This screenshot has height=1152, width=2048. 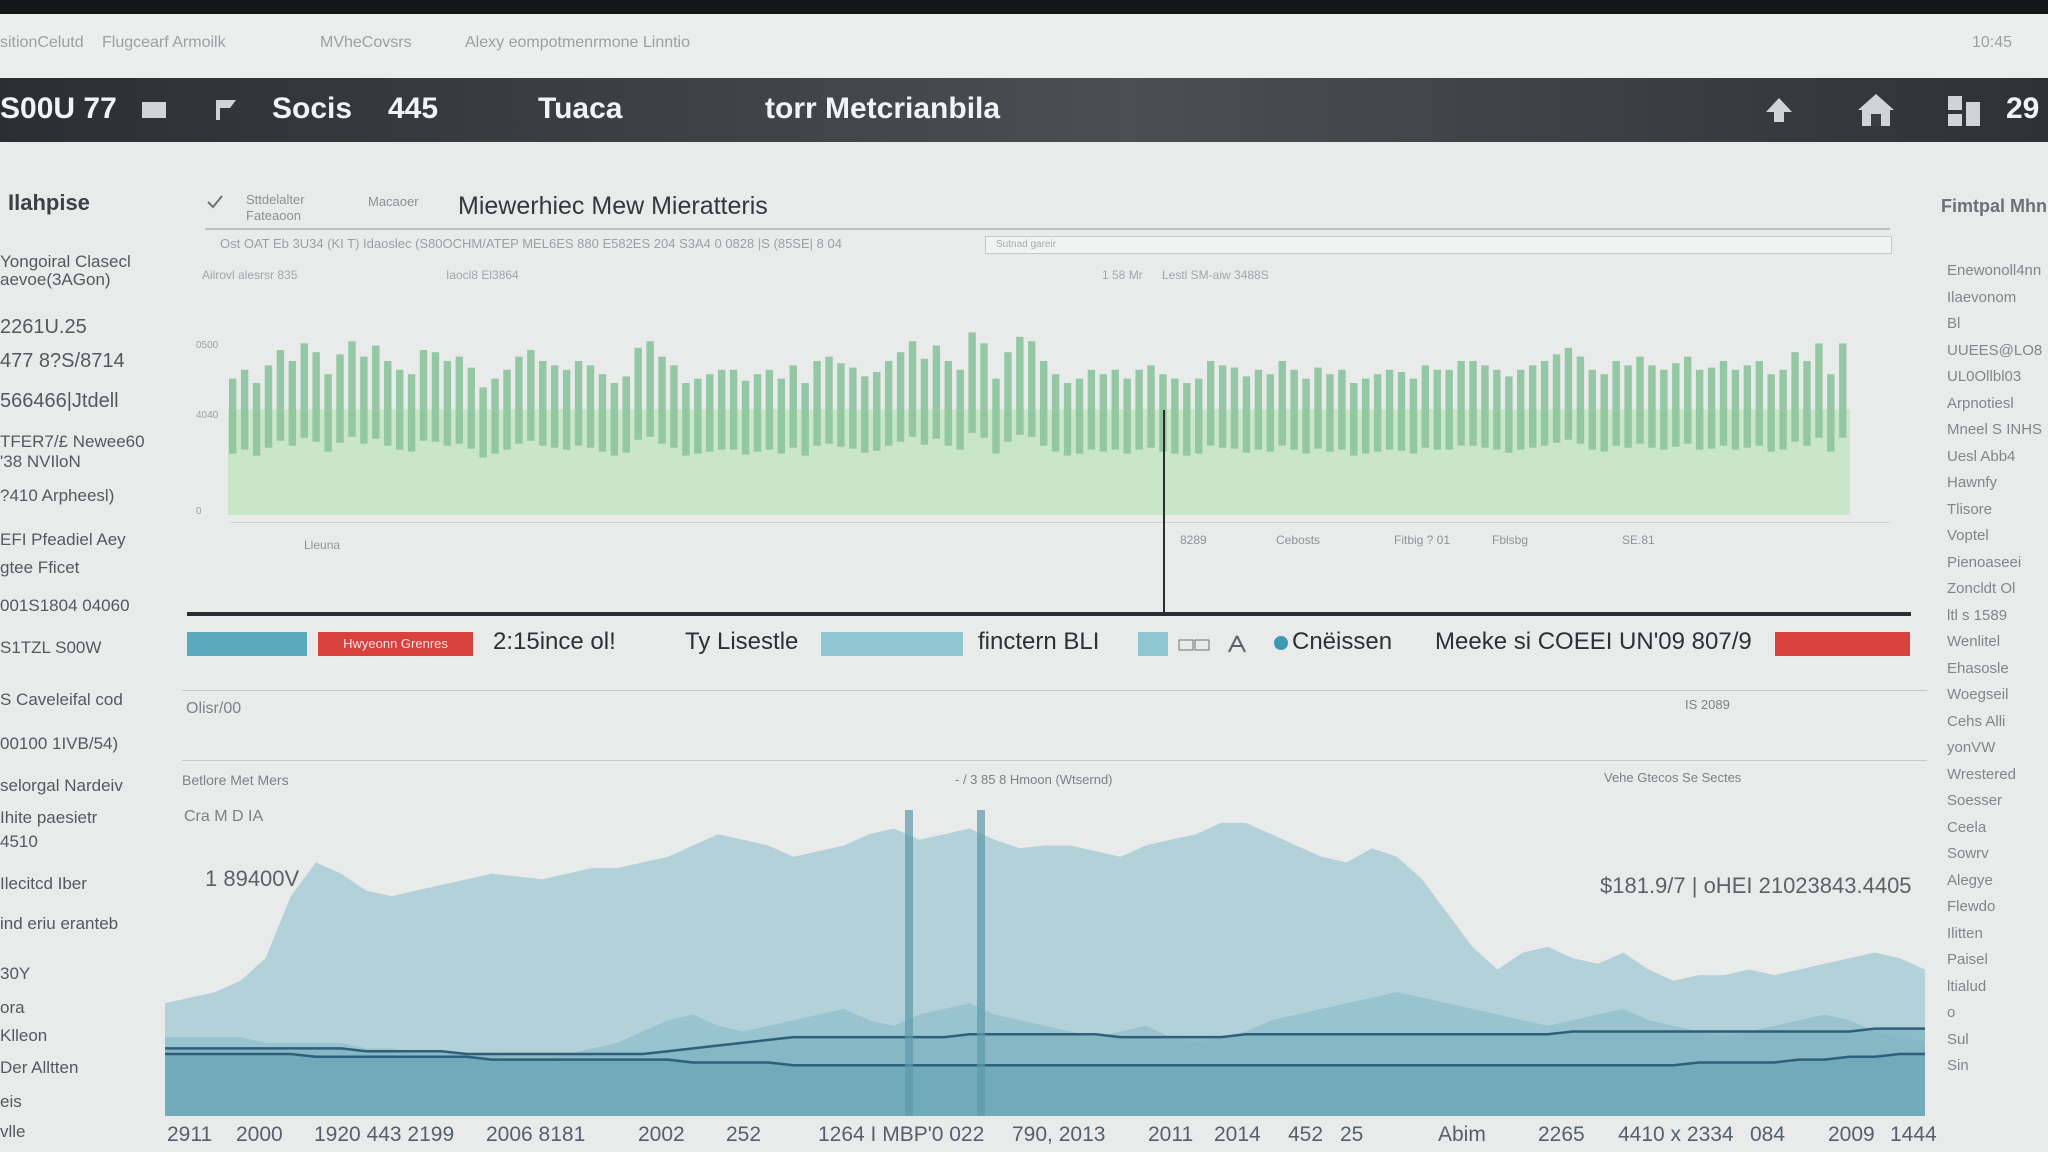 What do you see at coordinates (1975, 800) in the screenshot?
I see `right-sidebar-item: Soesser` at bounding box center [1975, 800].